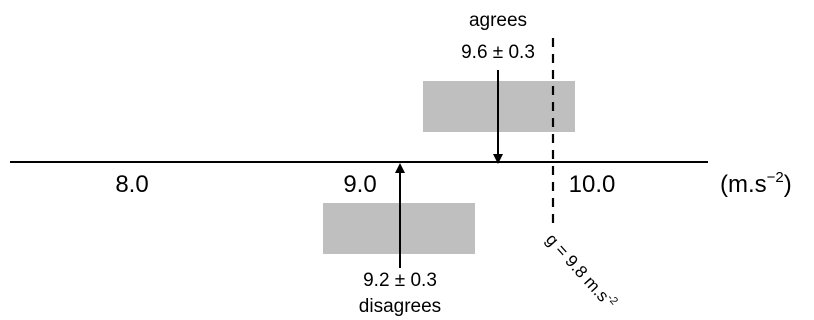 The width and height of the screenshot is (814, 320). What do you see at coordinates (359, 184) in the screenshot?
I see `tick-label-9: 9.0` at bounding box center [359, 184].